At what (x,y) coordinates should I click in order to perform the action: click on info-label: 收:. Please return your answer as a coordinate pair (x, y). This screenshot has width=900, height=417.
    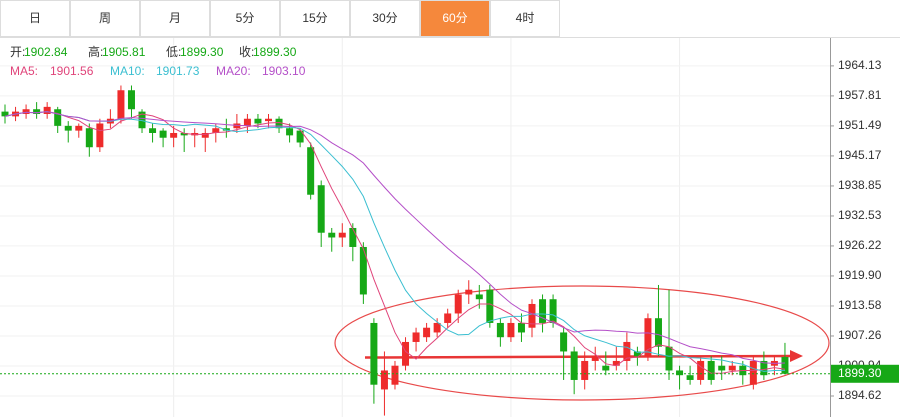
    Looking at the image, I should click on (246, 52).